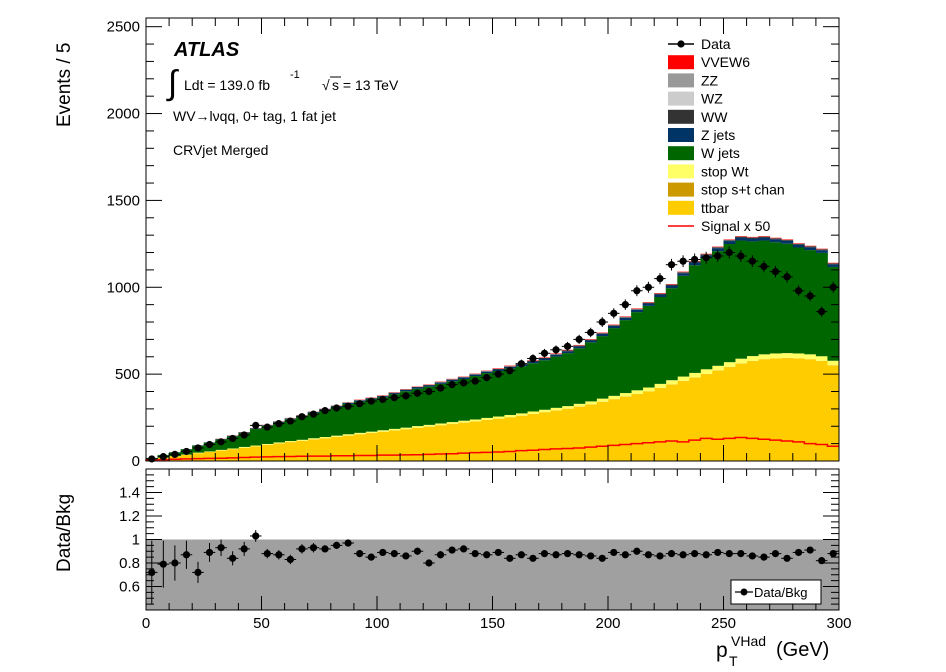  Describe the element at coordinates (712, 99) in the screenshot. I see `legend-label: WZ` at that location.